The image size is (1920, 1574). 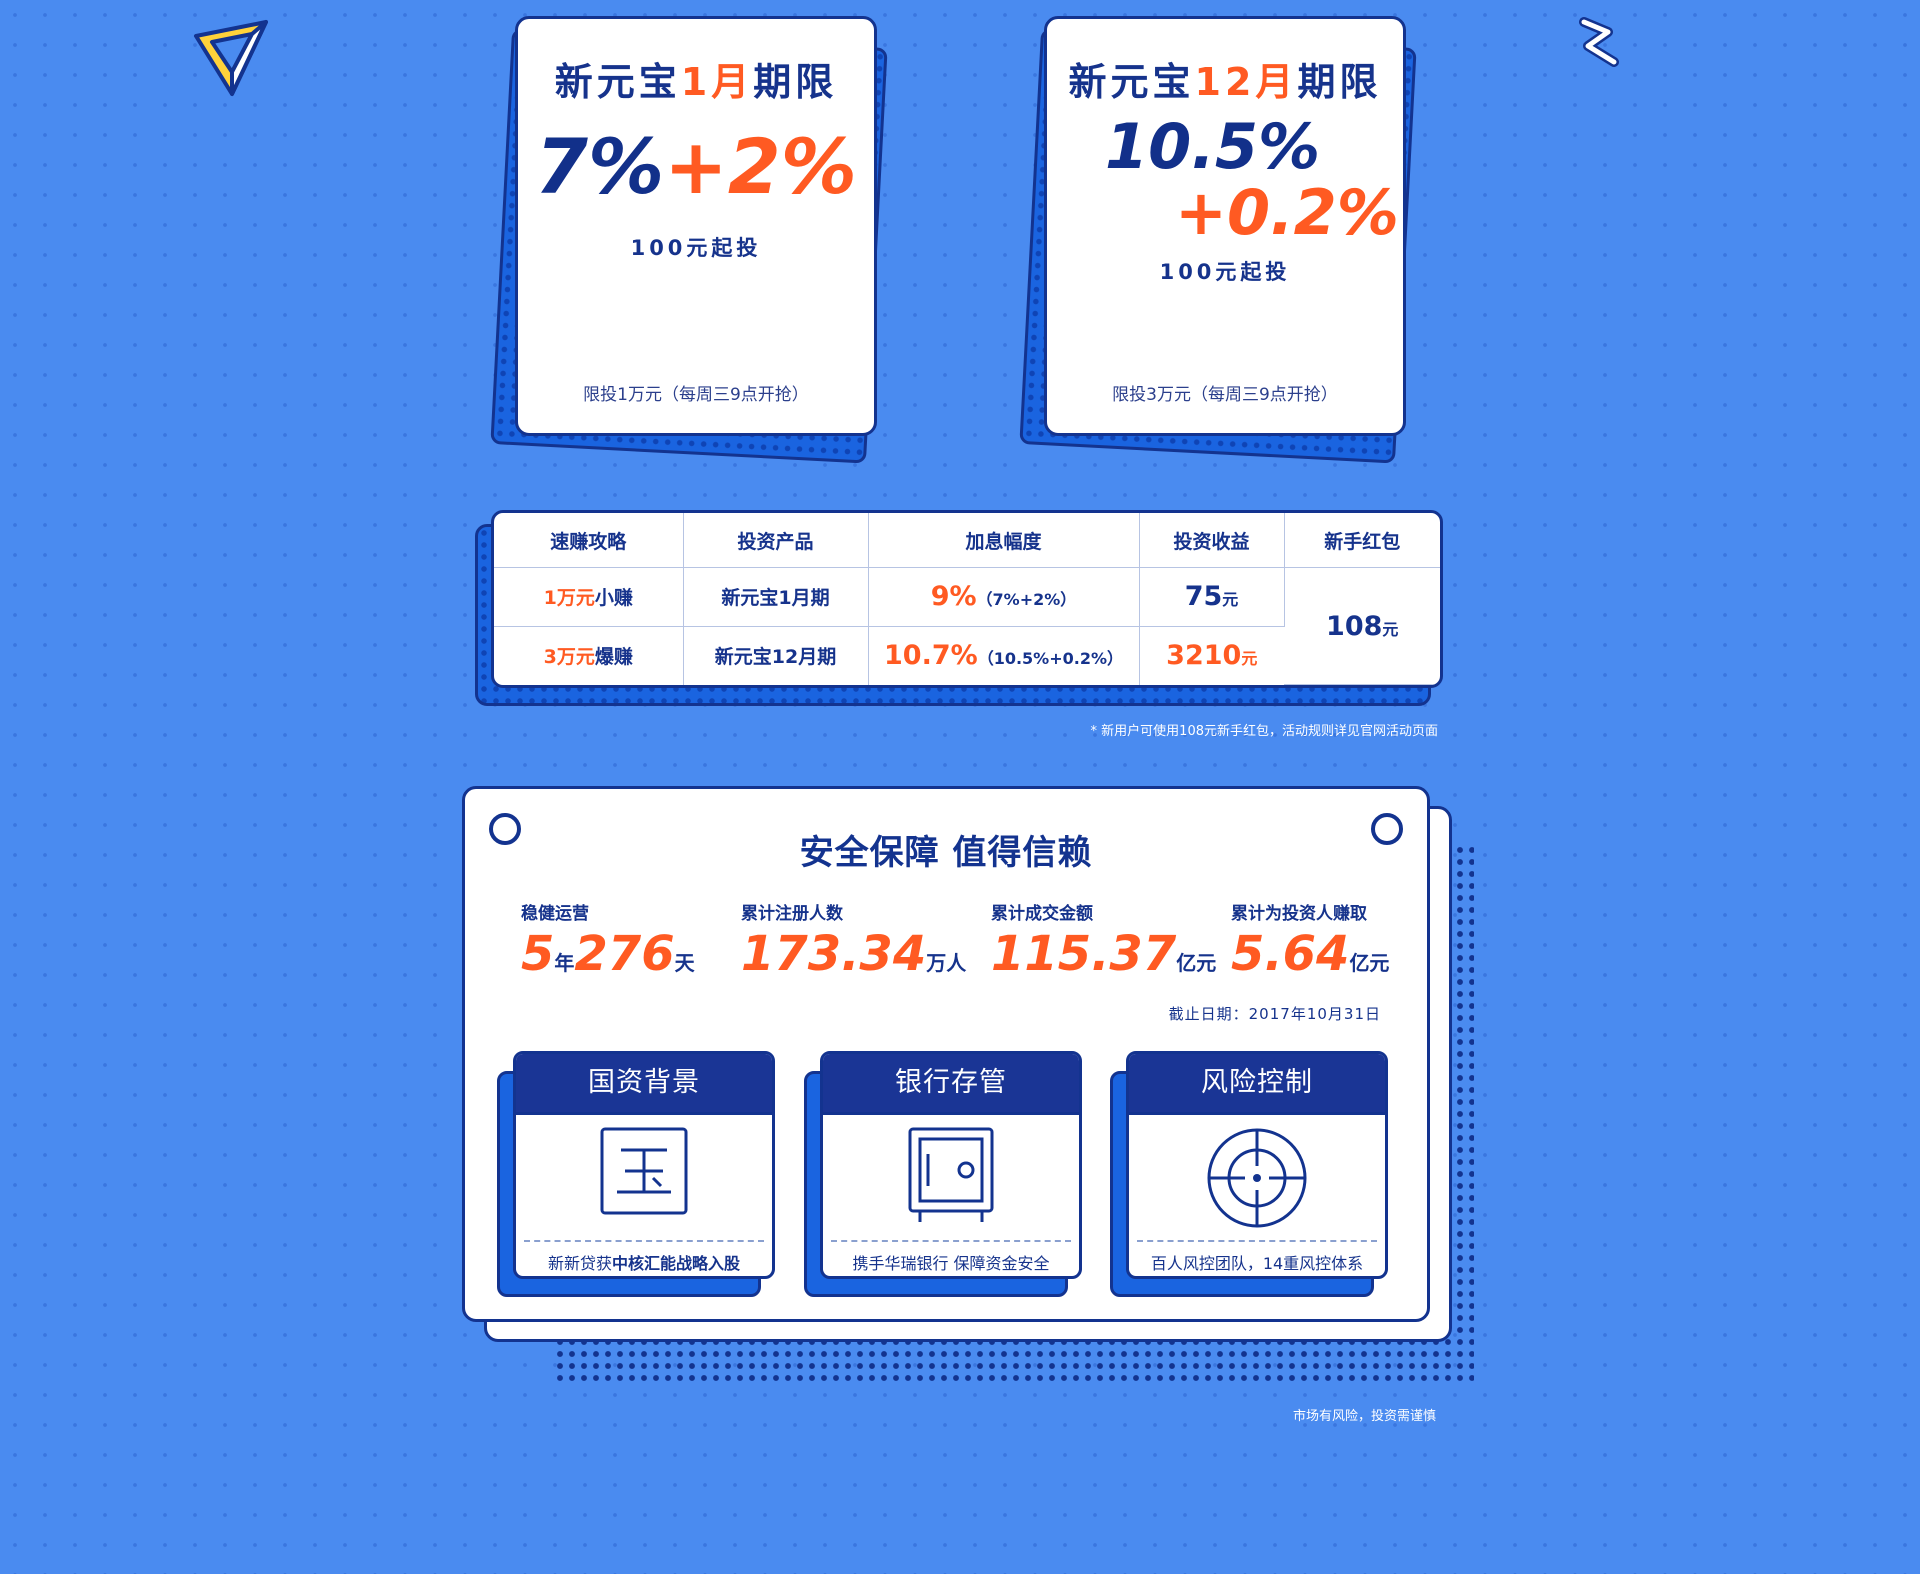 I want to click on stat-label: 累计注册人数, so click(x=792, y=914).